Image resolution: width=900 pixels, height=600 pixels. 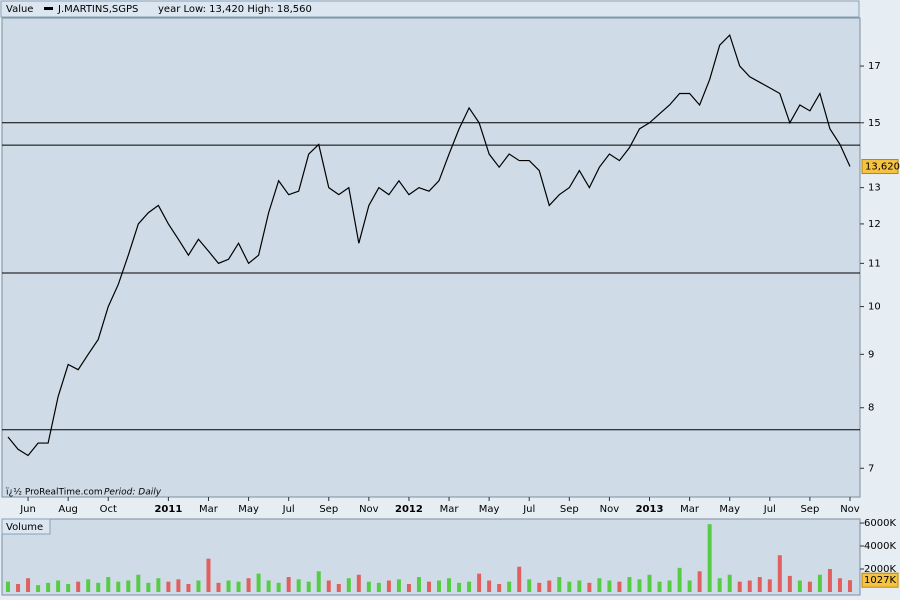 I want to click on x-tick-label: Aug, so click(x=68, y=509).